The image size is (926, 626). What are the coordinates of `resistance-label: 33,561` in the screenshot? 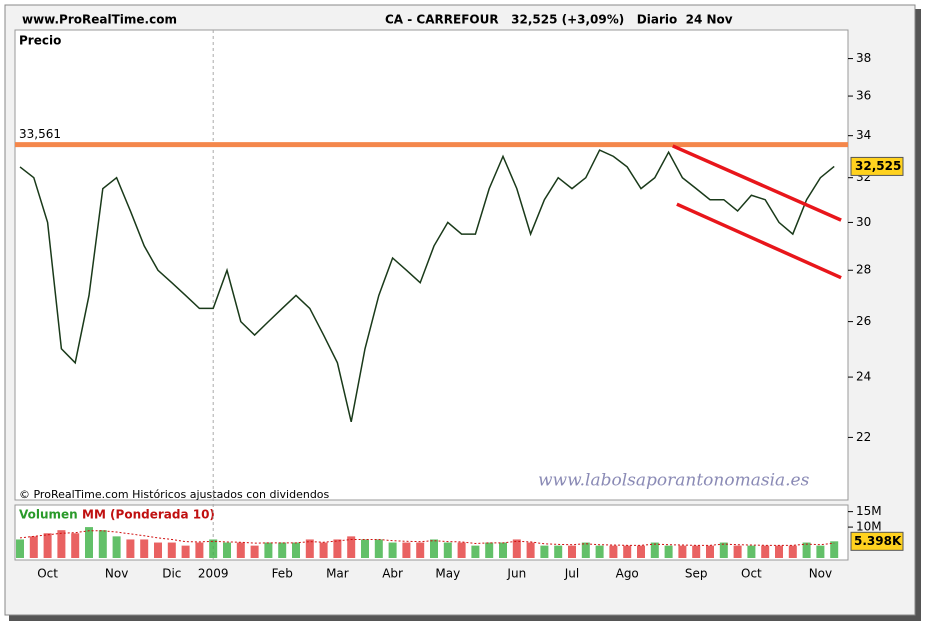 It's located at (40, 134).